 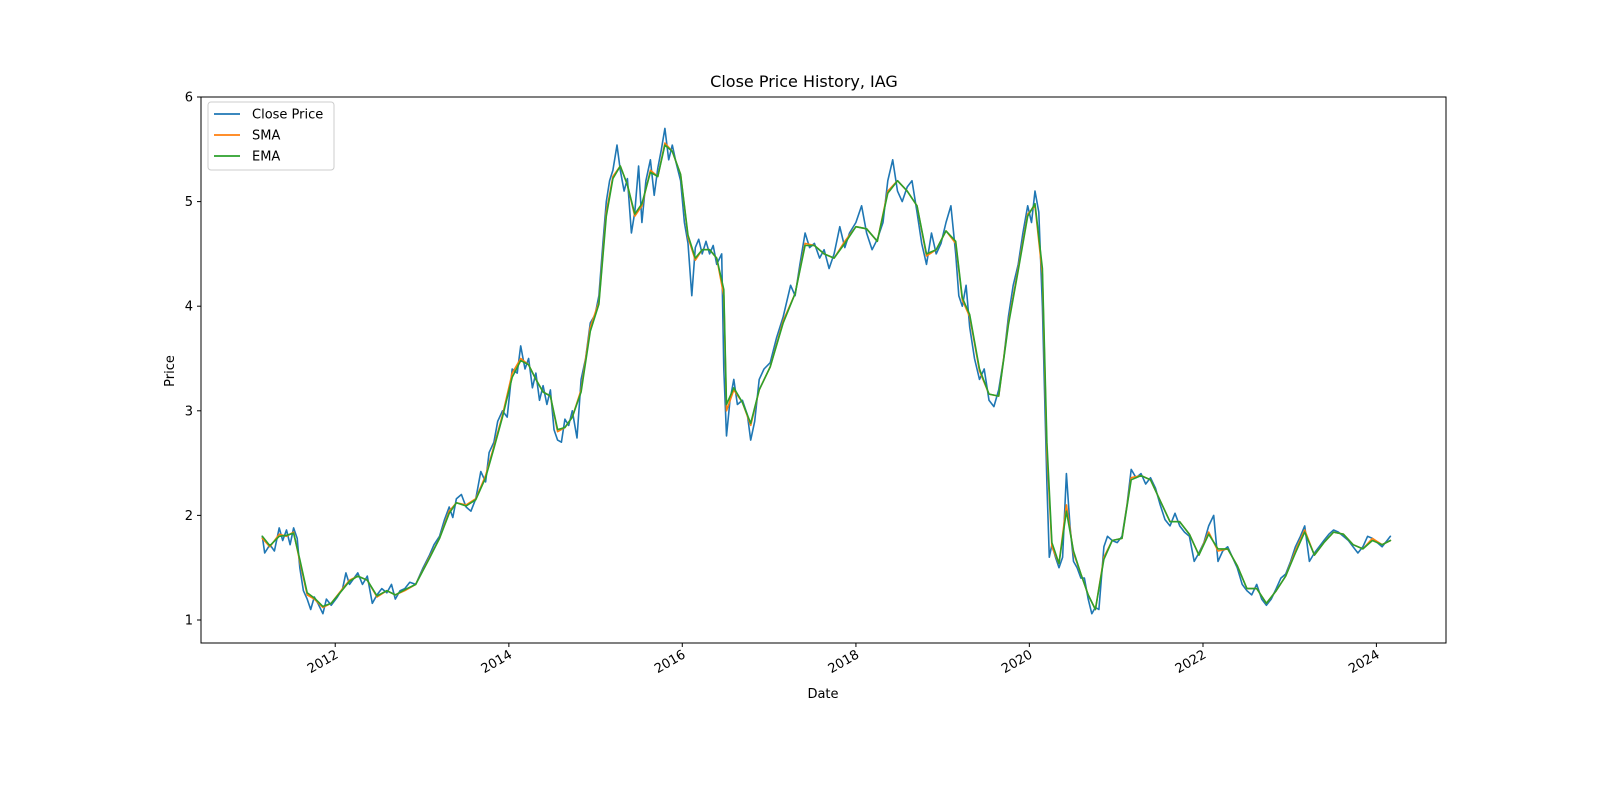 I want to click on chart-title: Close Price History, IAG, so click(x=804, y=81).